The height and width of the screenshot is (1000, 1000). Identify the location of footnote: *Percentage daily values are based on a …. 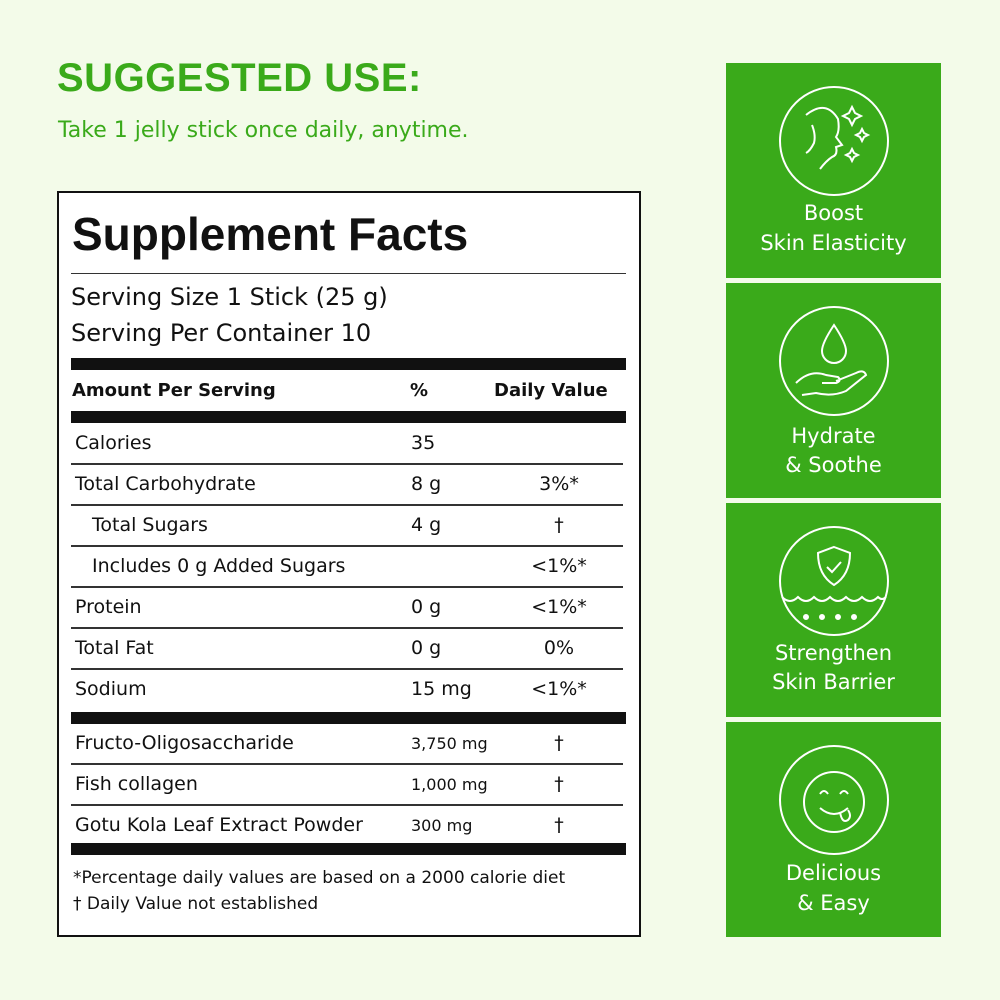
(319, 878).